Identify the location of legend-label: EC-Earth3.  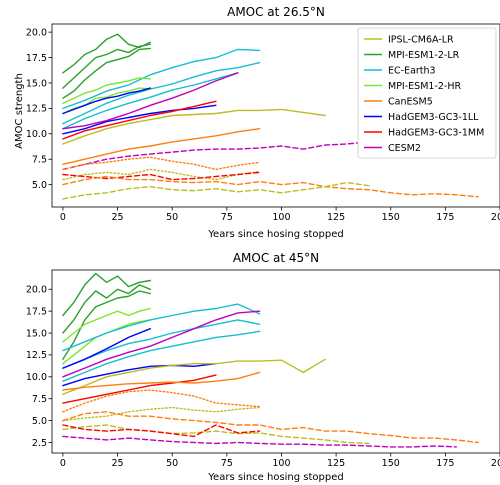
(412, 70).